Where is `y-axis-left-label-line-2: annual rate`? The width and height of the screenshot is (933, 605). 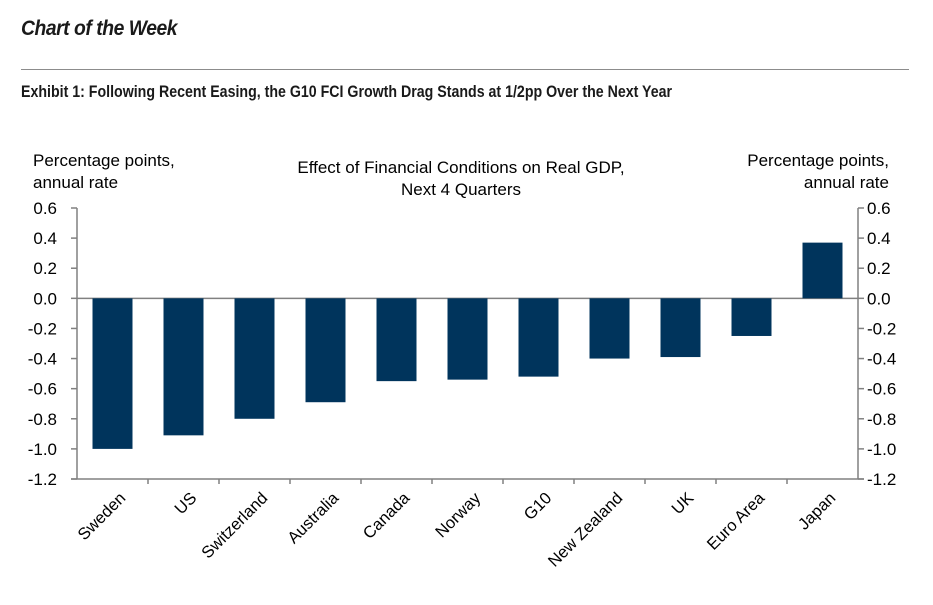
y-axis-left-label-line-2: annual rate is located at coordinates (75, 182).